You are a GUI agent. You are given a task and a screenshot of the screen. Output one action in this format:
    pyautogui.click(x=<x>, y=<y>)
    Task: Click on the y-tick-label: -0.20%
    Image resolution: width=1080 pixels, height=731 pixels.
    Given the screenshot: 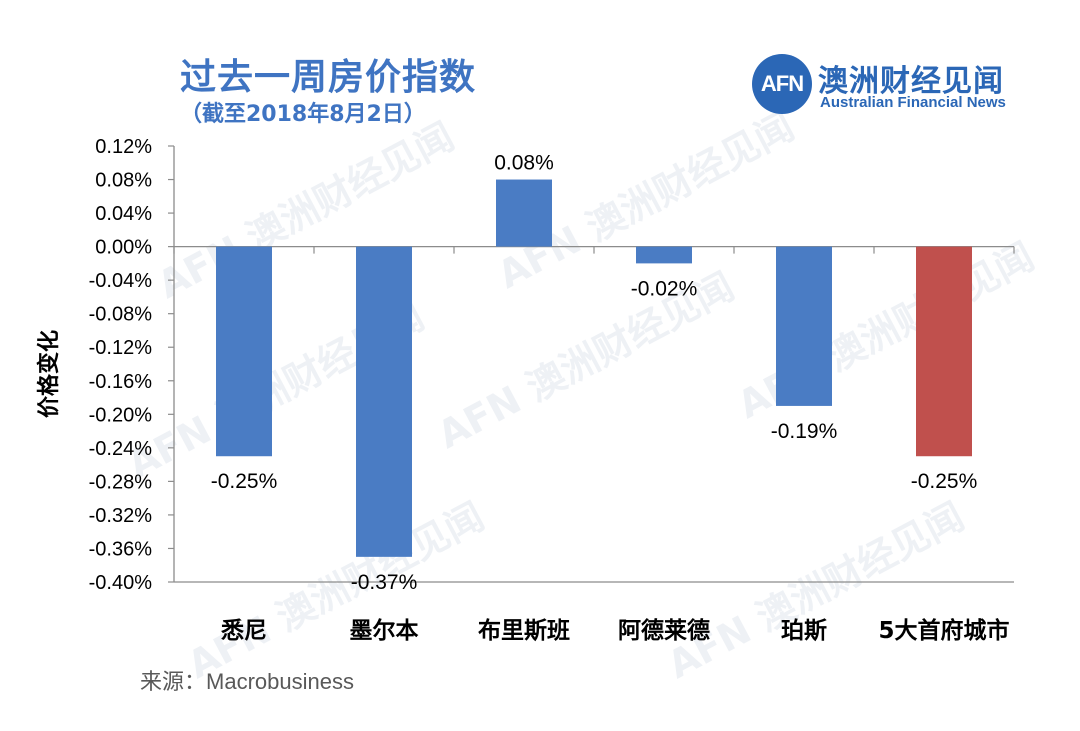 What is the action you would take?
    pyautogui.click(x=121, y=415)
    